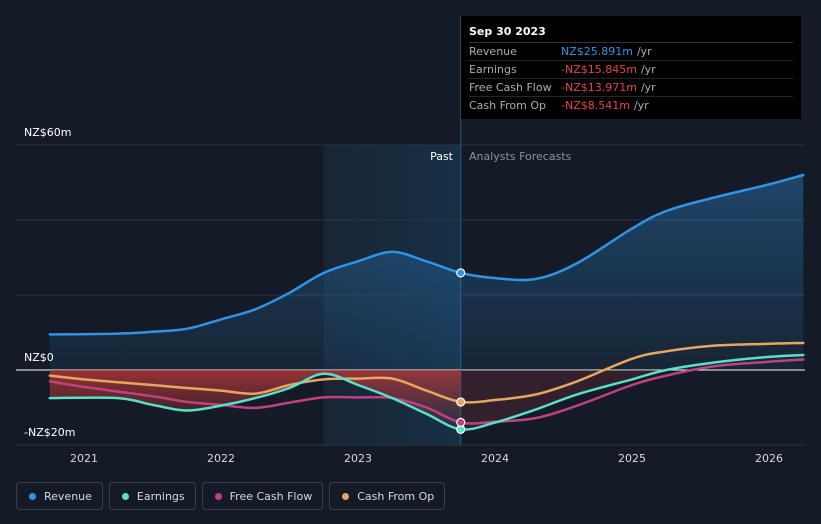 This screenshot has height=524, width=821. I want to click on past-label: Past, so click(442, 156).